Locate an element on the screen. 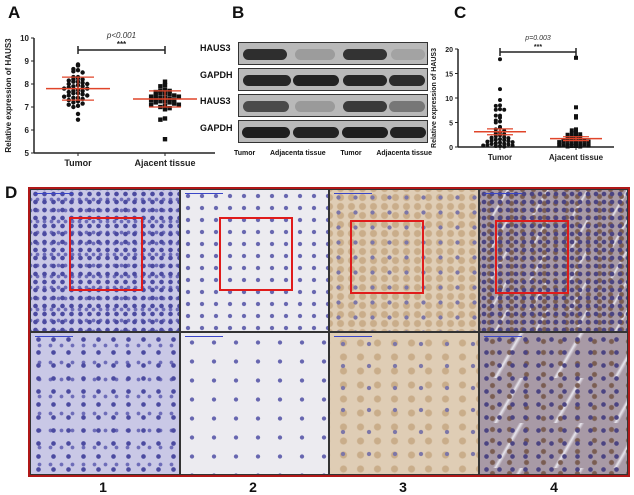 The image size is (634, 495). y-tick-label: 5 is located at coordinates (451, 124).